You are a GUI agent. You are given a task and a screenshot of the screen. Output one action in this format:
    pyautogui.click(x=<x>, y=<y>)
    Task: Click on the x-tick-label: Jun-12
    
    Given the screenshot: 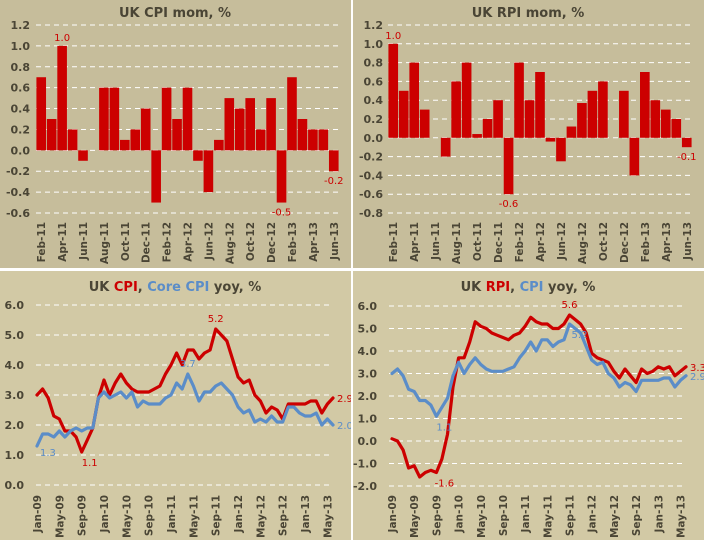 What is the action you would take?
    pyautogui.click(x=209, y=241)
    